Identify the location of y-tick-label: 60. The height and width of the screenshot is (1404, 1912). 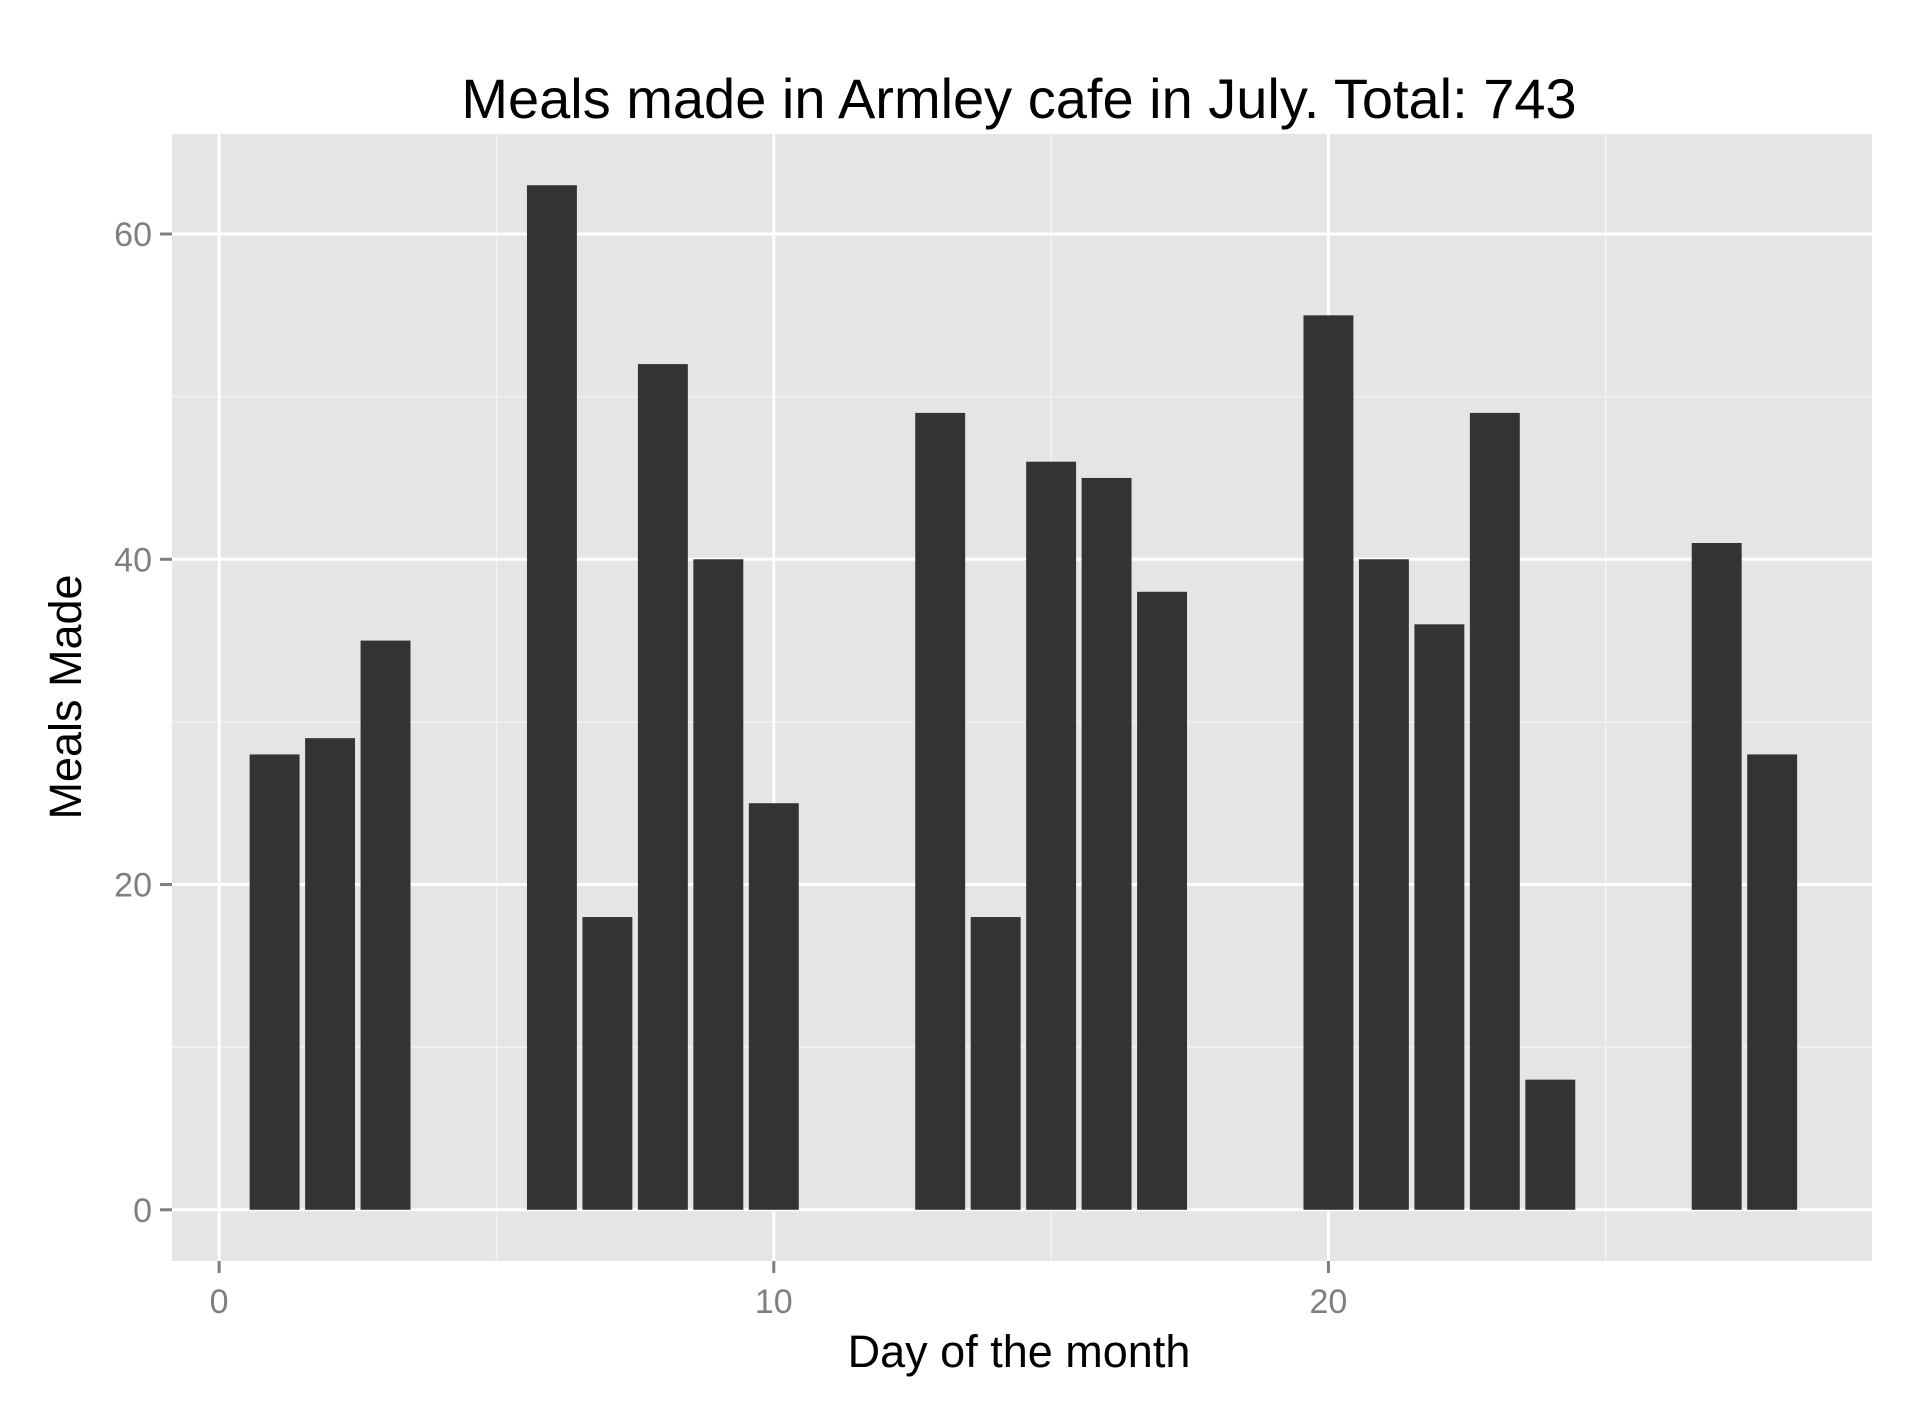
(133, 235).